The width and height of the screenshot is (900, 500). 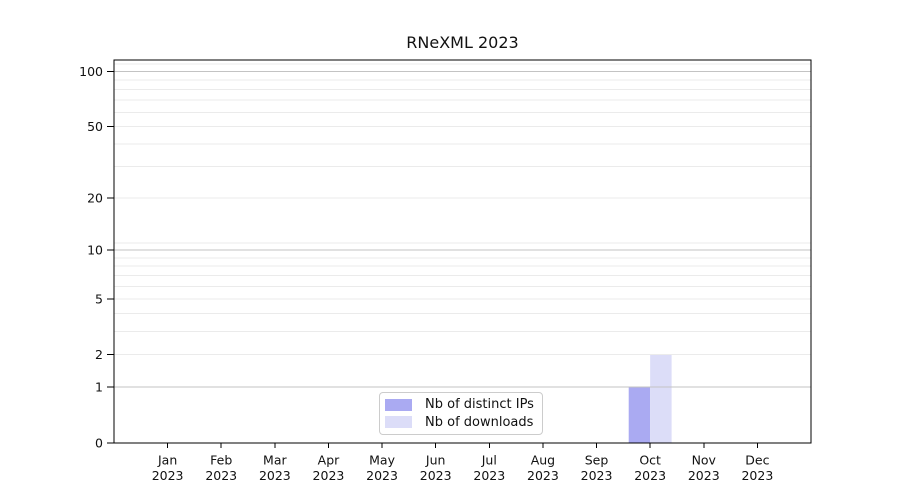 What do you see at coordinates (329, 460) in the screenshot?
I see `x-tick-label-month: Apr` at bounding box center [329, 460].